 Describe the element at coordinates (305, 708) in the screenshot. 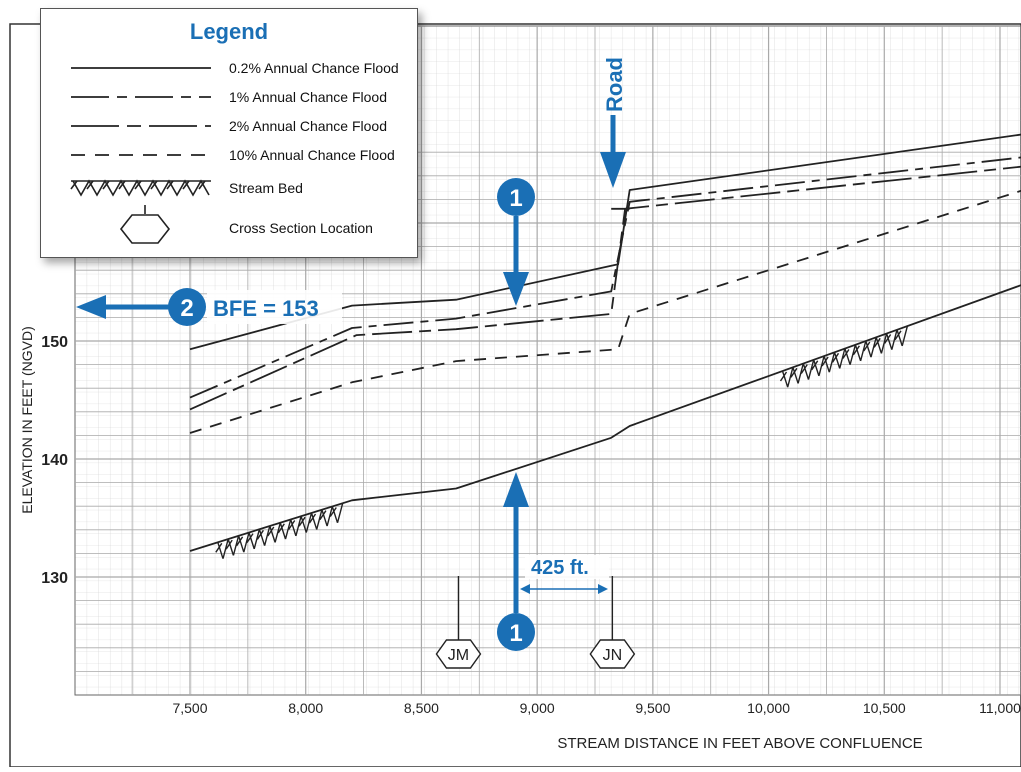

I see `x-tick-label: 8,000` at that location.